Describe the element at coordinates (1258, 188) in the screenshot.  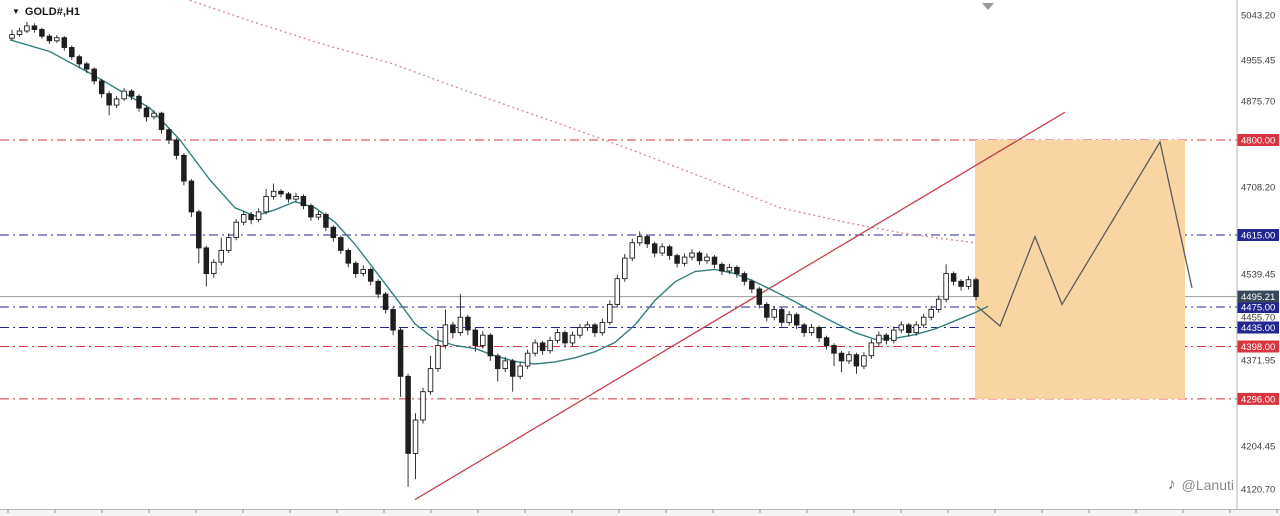
I see `svg-text: 4708.20` at that location.